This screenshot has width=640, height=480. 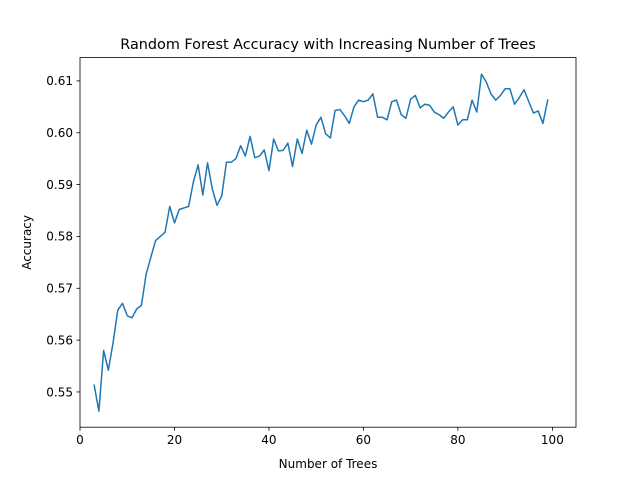 What do you see at coordinates (59, 133) in the screenshot?
I see `y-tick-label: 0.60` at bounding box center [59, 133].